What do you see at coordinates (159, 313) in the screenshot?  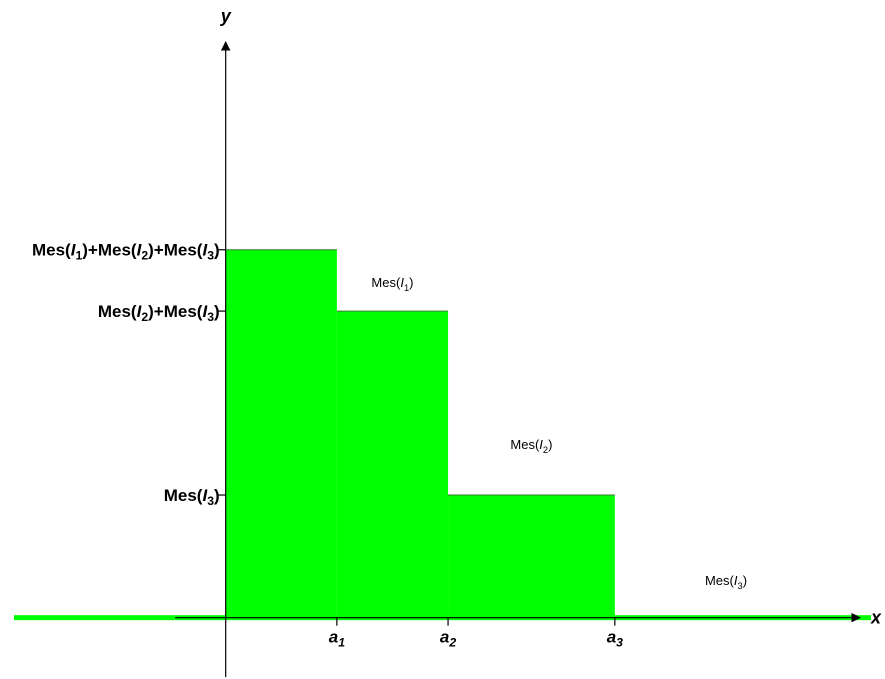 I see `y-tick-label-2: Mes(I2)+Mes(I3)` at bounding box center [159, 313].